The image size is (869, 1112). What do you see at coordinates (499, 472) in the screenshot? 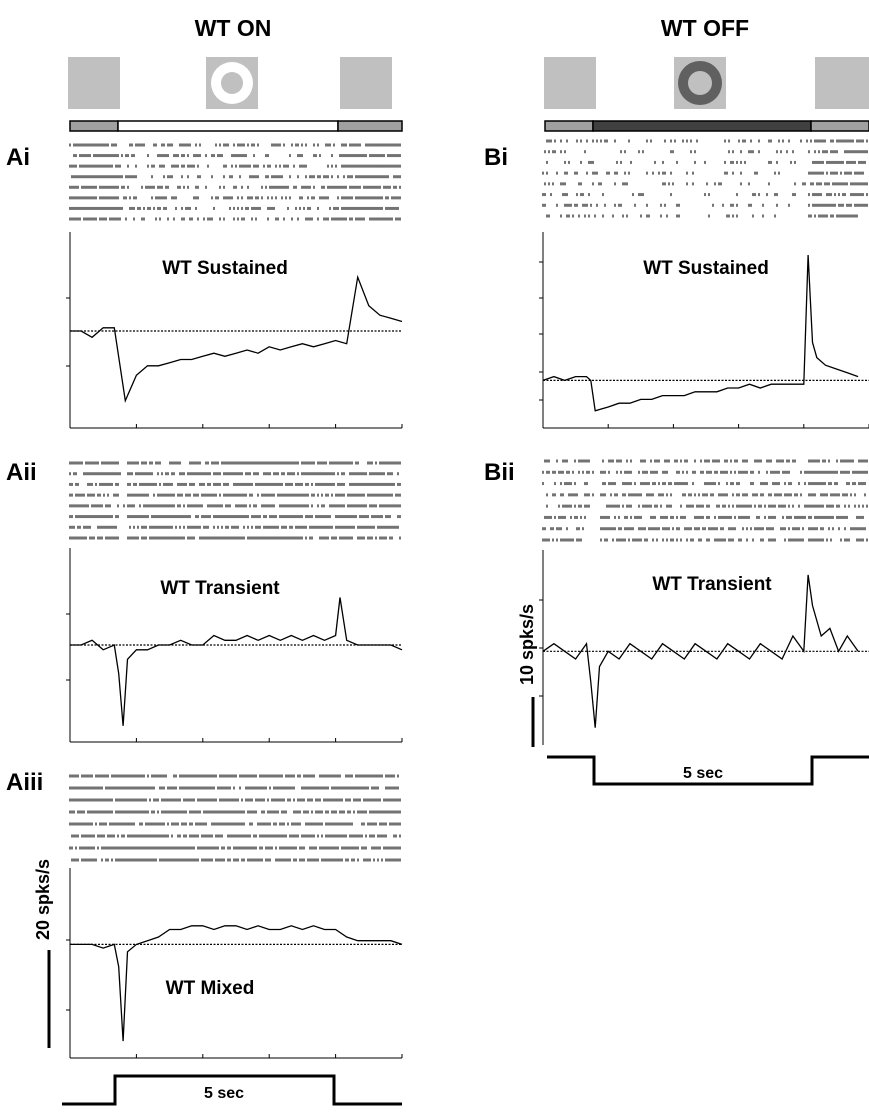
I see `panel-label-bii: Bii` at bounding box center [499, 472].